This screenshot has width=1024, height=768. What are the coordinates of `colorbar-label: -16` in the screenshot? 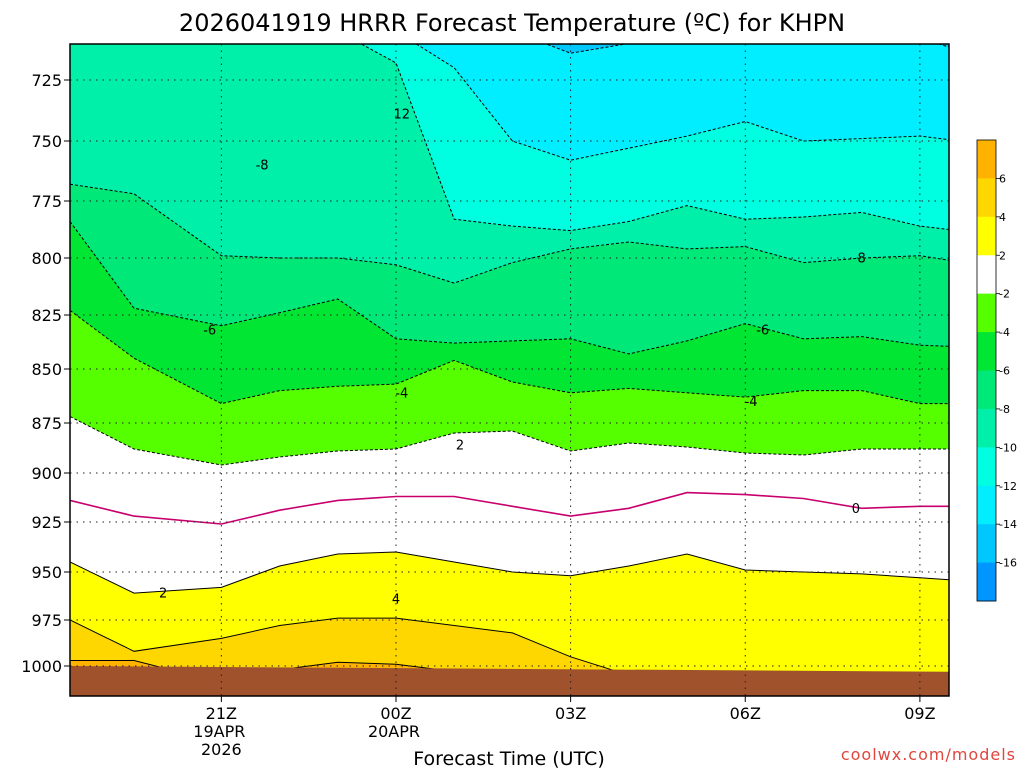 It's located at (1008, 563).